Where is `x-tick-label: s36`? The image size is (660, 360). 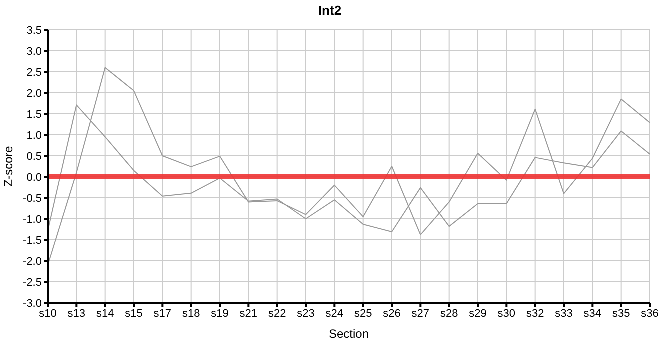
x-tick-label: s36 is located at coordinates (650, 314).